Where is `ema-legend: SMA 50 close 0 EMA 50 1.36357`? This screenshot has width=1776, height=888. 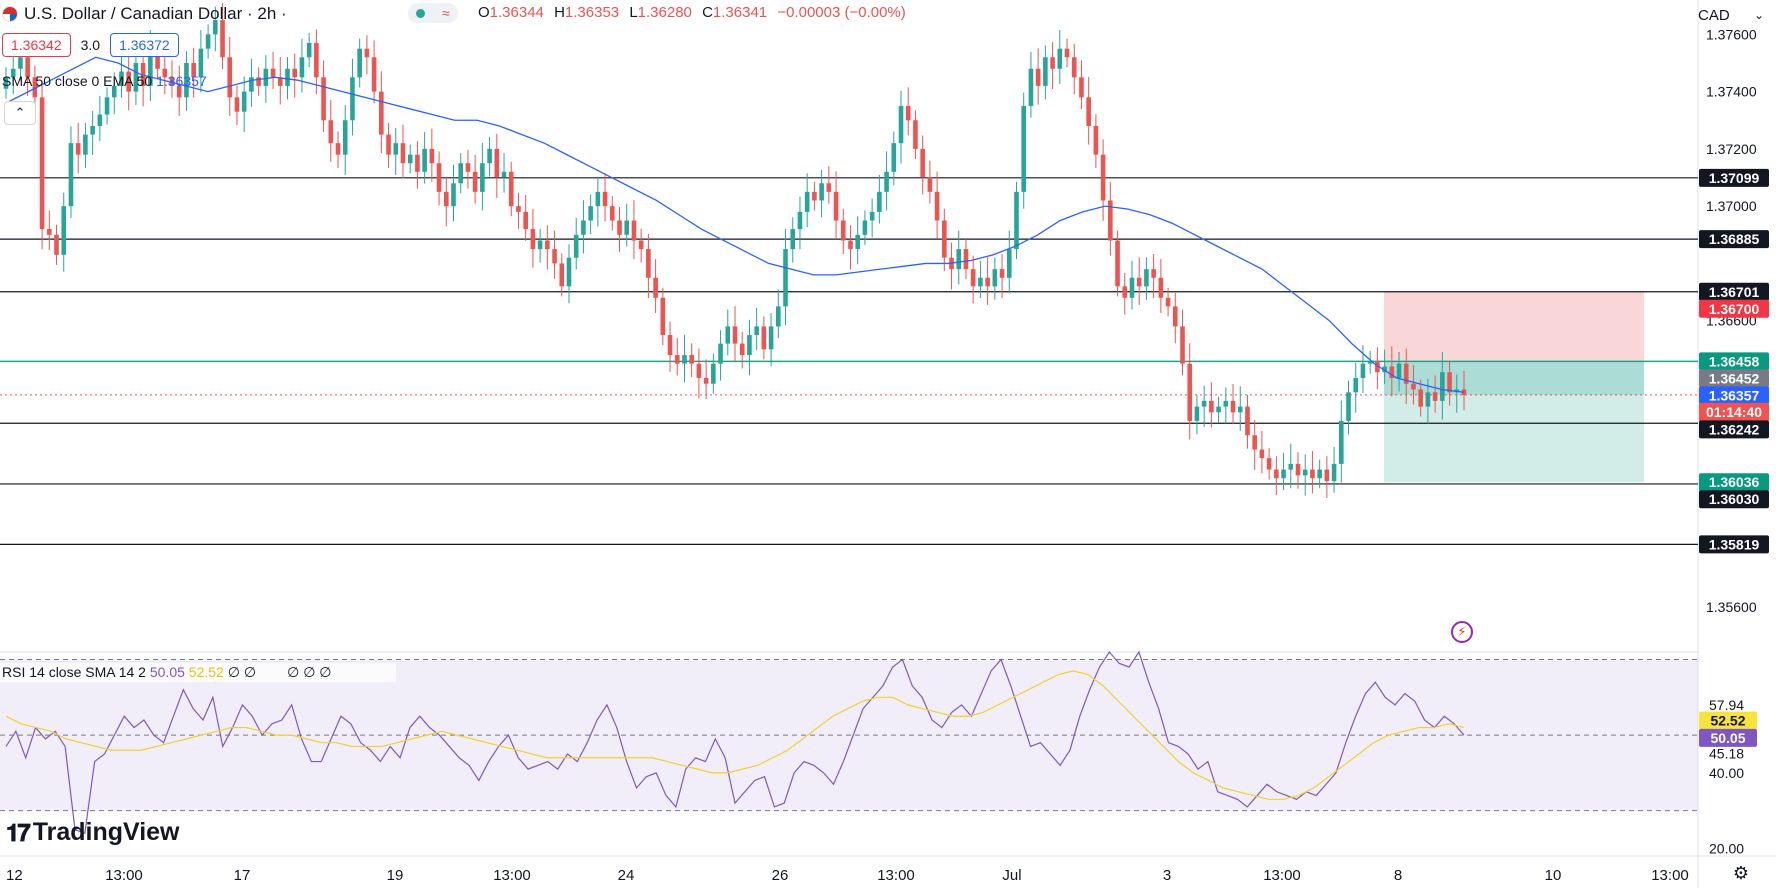 ema-legend: SMA 50 close 0 EMA 50 1.36357 is located at coordinates (104, 81).